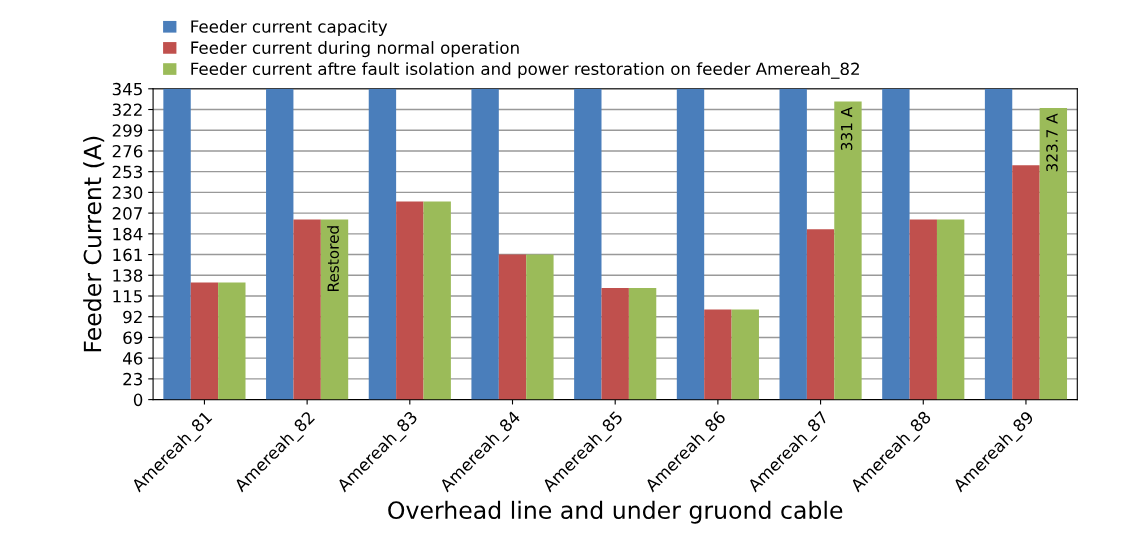  I want to click on y-tick-label: 161, so click(127, 255).